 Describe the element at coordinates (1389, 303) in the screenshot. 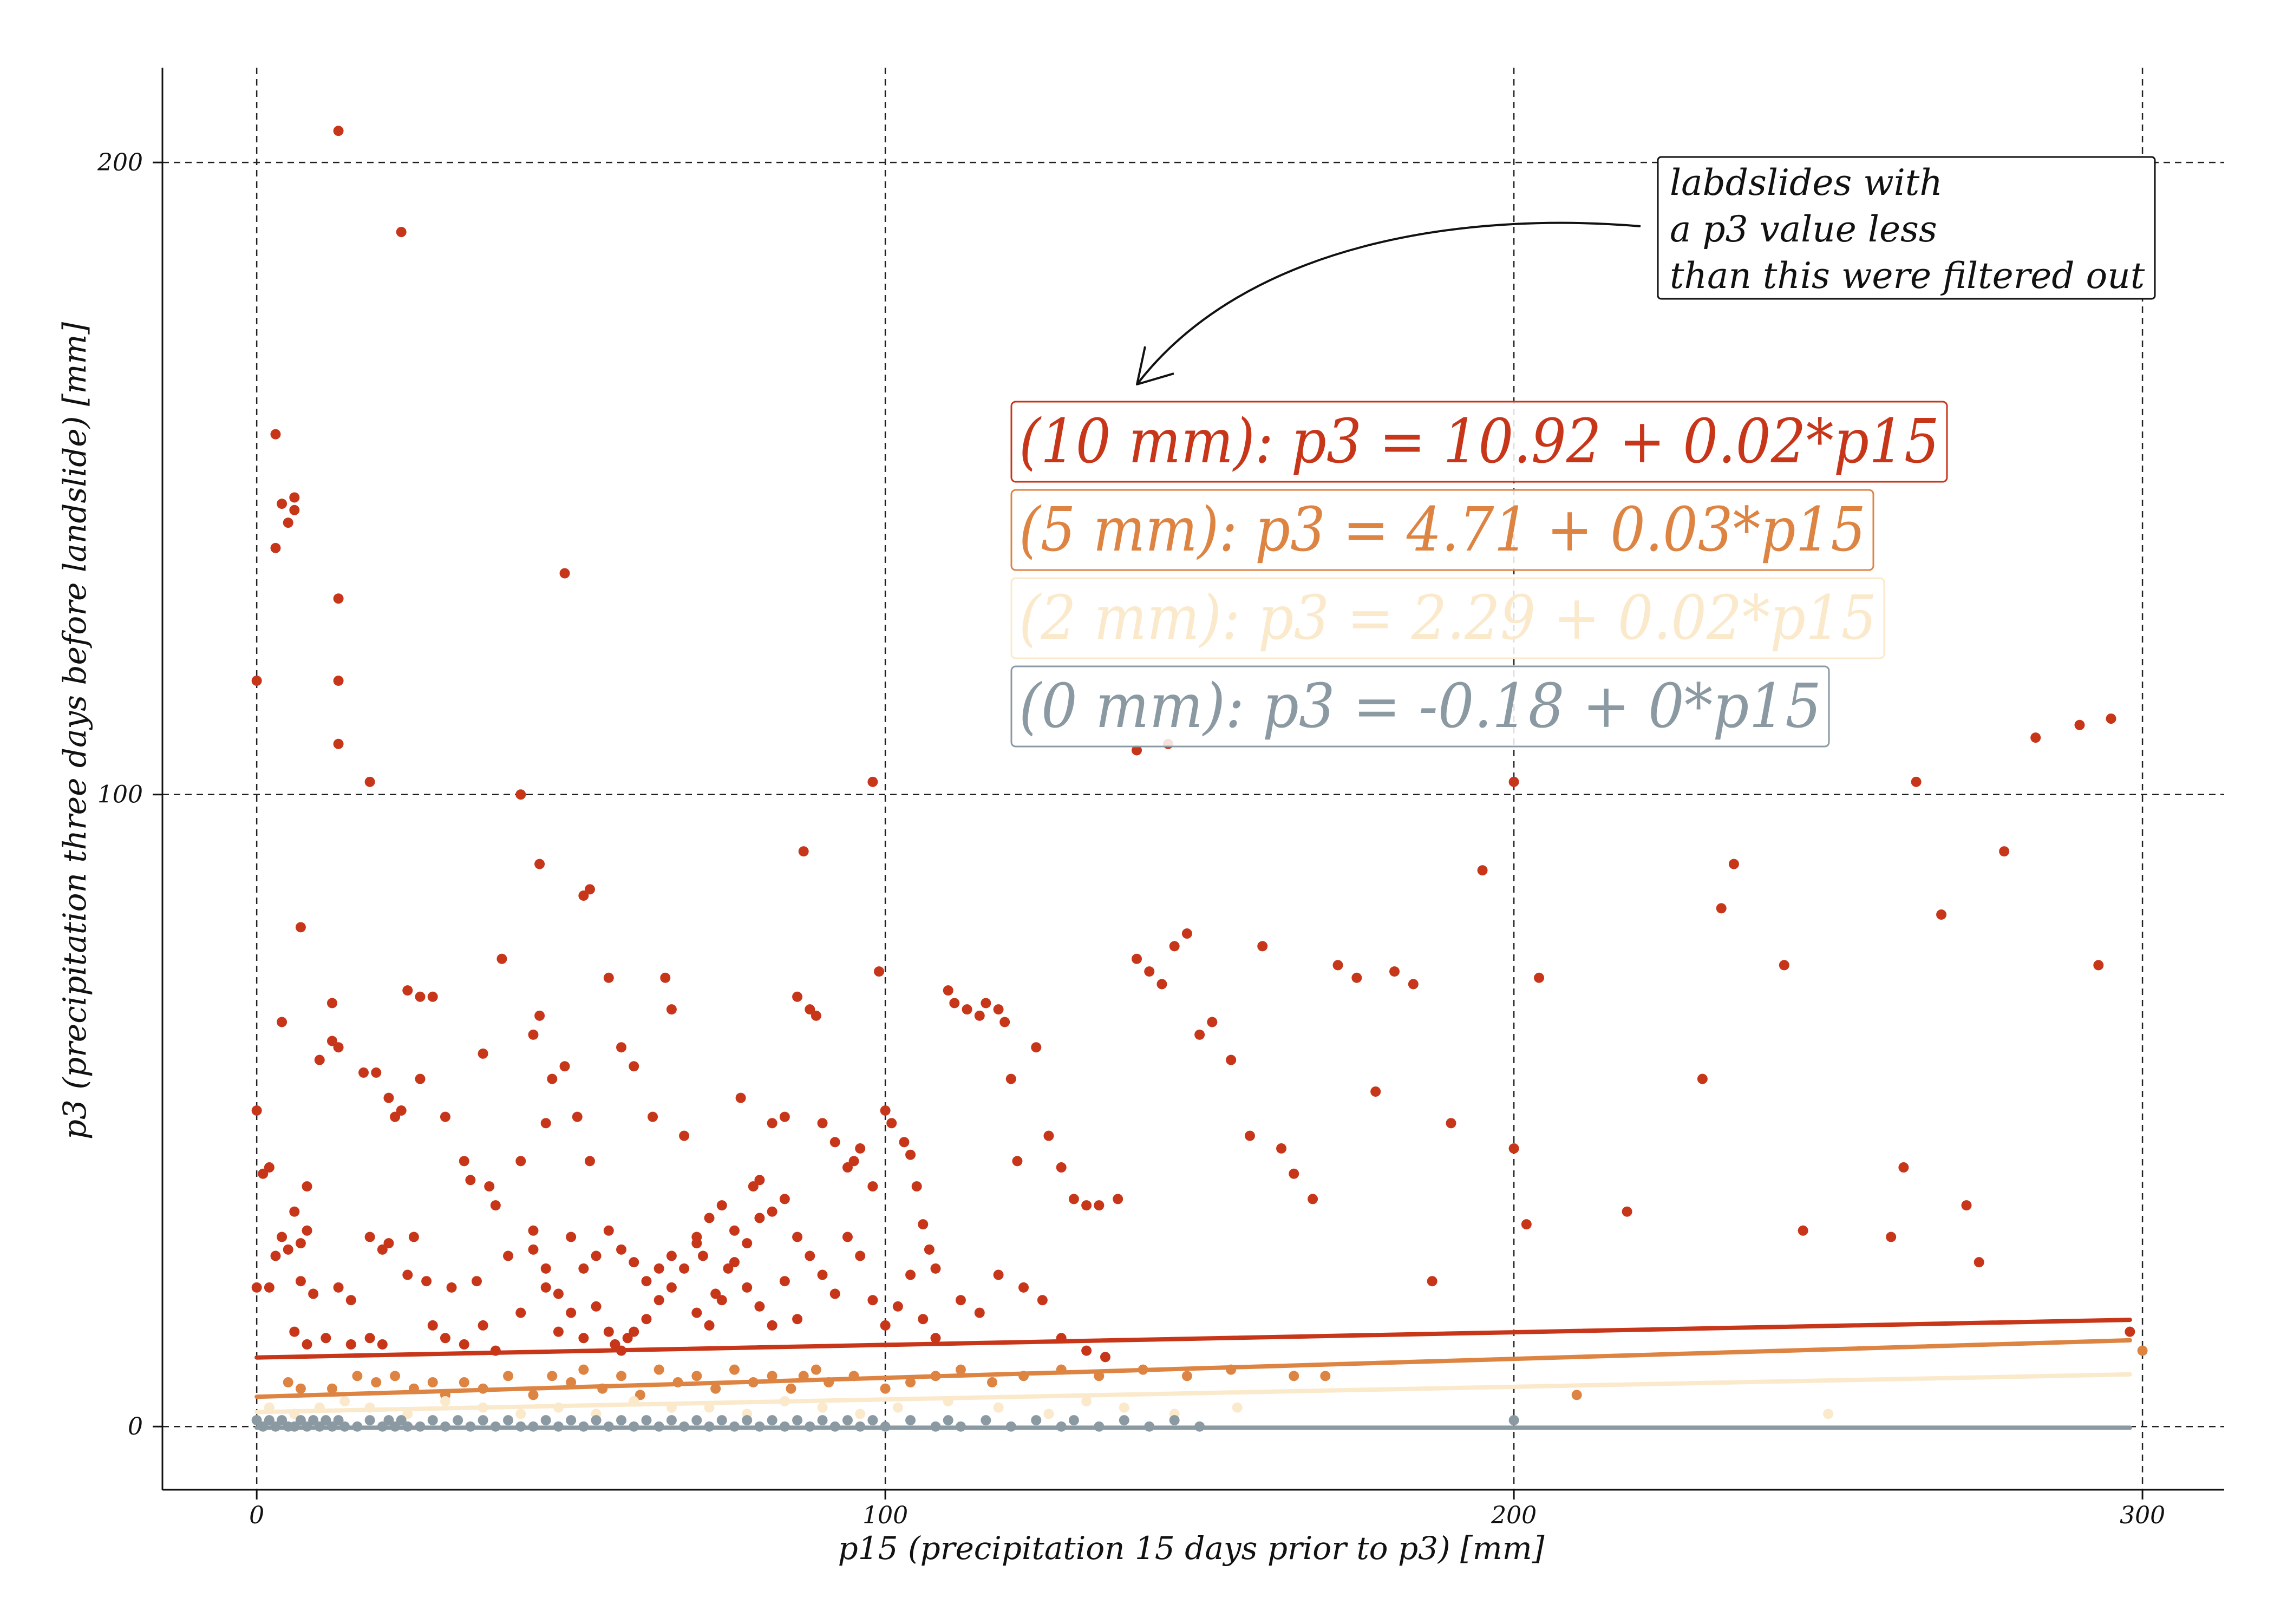

I see `annotation-arrow` at that location.